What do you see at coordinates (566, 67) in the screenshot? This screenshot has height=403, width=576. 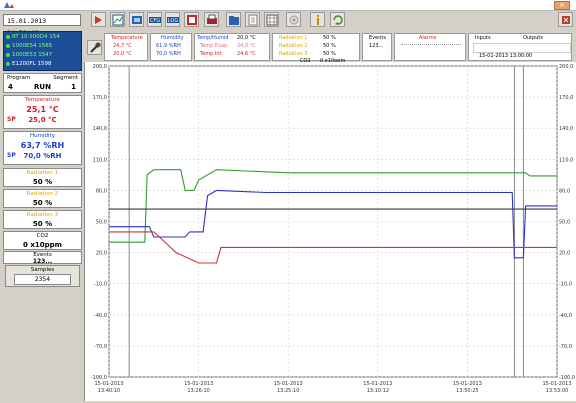 I see `y-tick-label-right: 200,0` at bounding box center [566, 67].